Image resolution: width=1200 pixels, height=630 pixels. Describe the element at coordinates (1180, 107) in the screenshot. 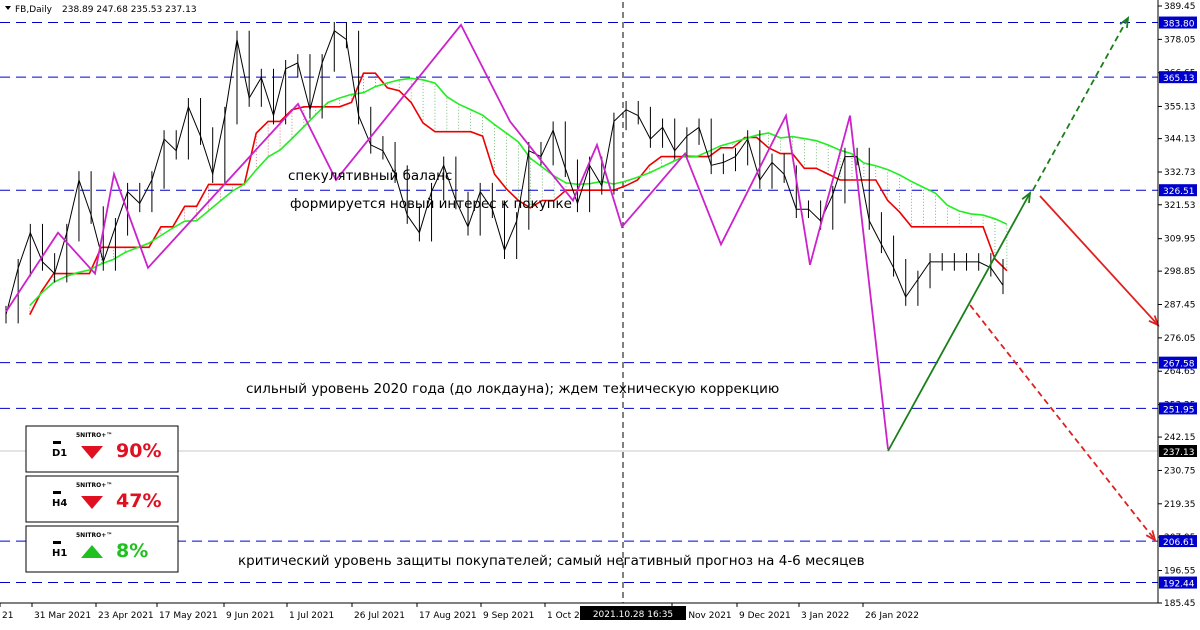

I see `y-tick-label: 355.13` at that location.